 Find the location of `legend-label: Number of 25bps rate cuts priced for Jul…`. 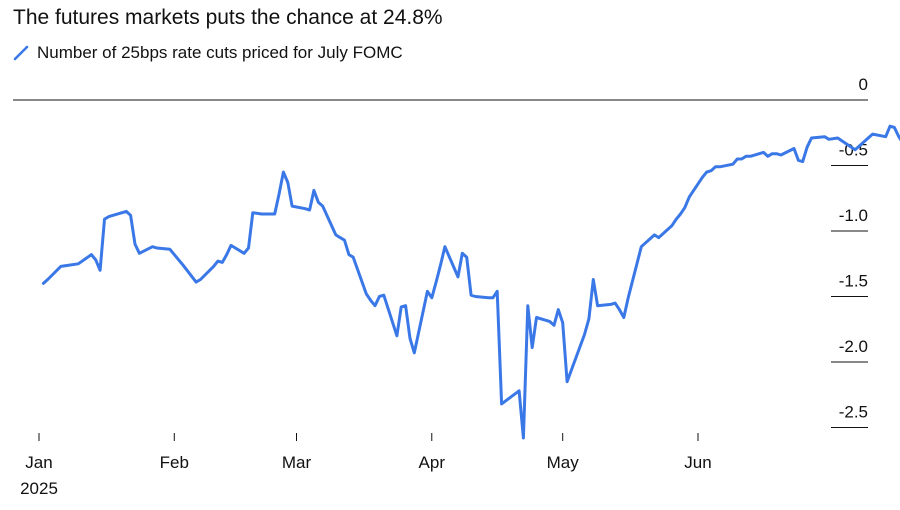

legend-label: Number of 25bps rate cuts priced for Jul… is located at coordinates (220, 52).